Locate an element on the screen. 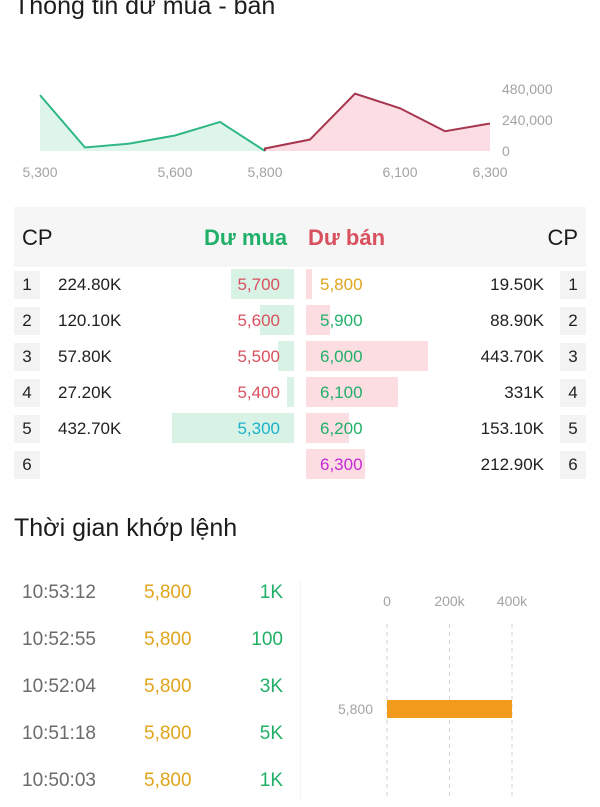 This screenshot has height=807, width=600. depth-y-tick: 0 is located at coordinates (506, 151).